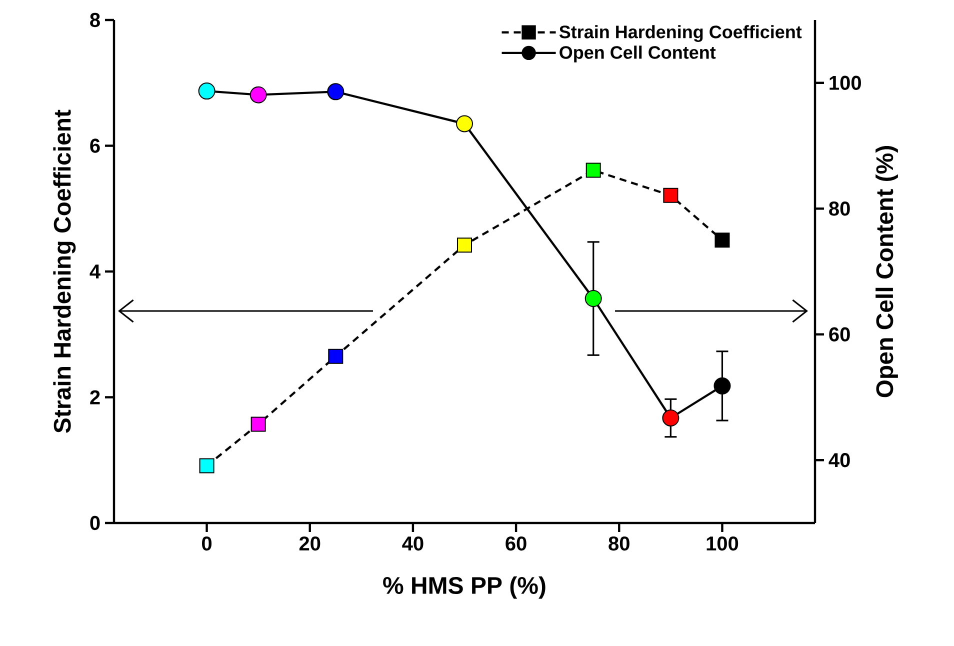  I want to click on legend-label: Open Cell Content, so click(638, 54).